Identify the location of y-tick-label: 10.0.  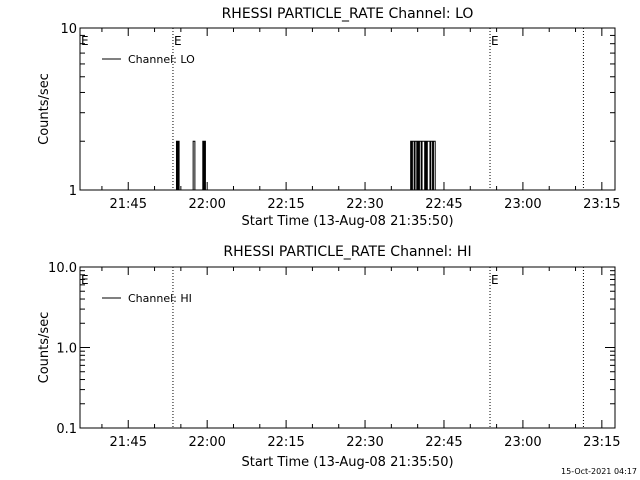
(62, 268).